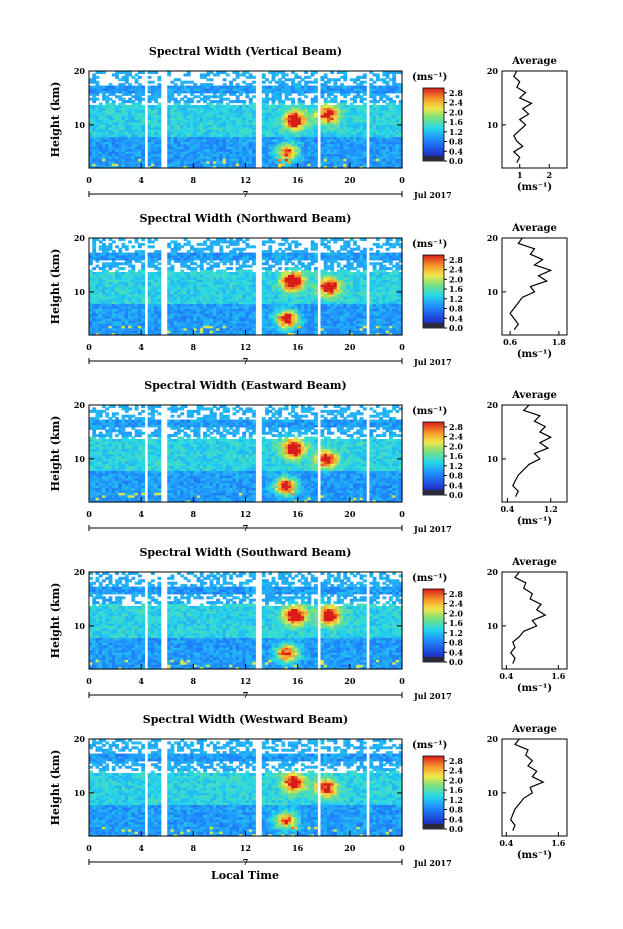  Describe the element at coordinates (433, 124) in the screenshot. I see `colorbar` at that location.